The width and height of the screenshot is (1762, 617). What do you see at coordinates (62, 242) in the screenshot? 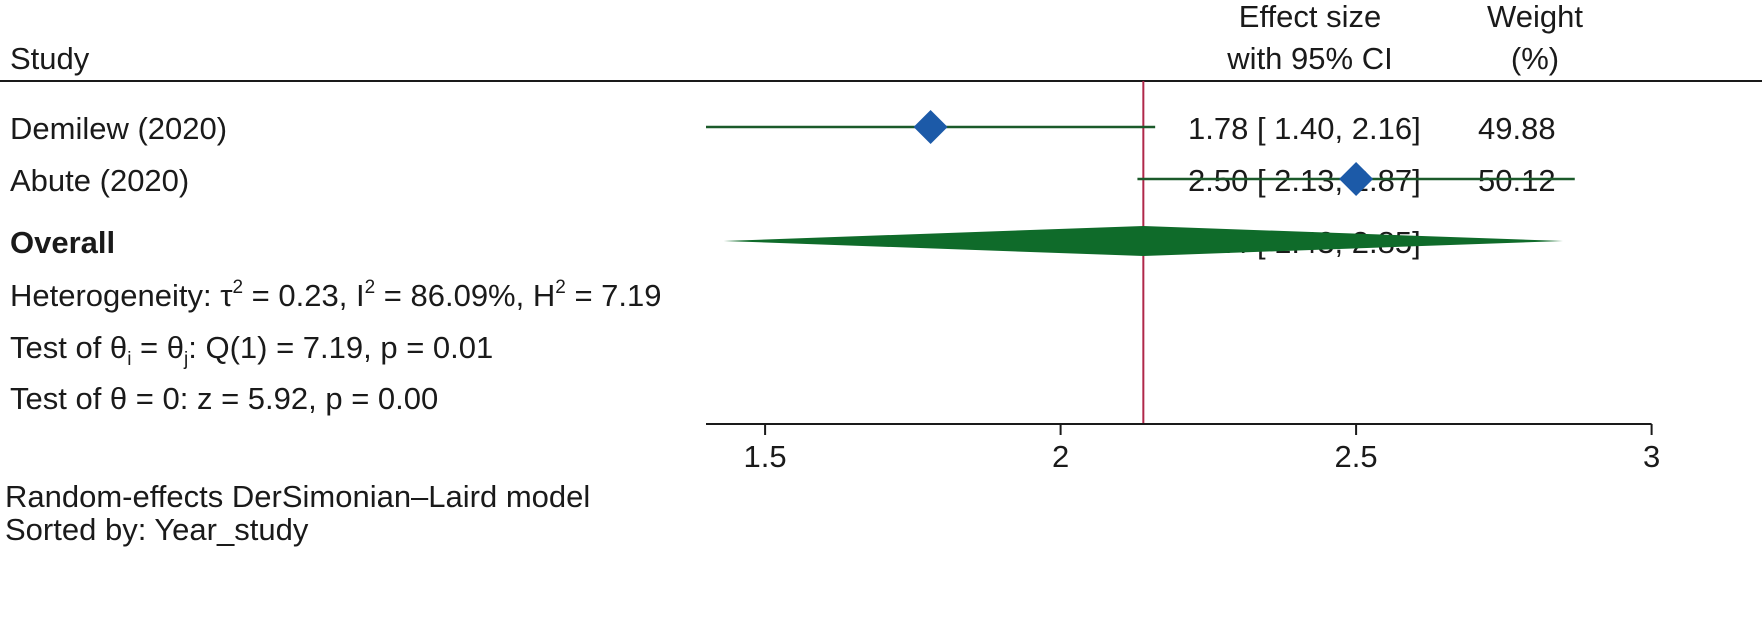
I see `overall-label: Overall` at bounding box center [62, 242].